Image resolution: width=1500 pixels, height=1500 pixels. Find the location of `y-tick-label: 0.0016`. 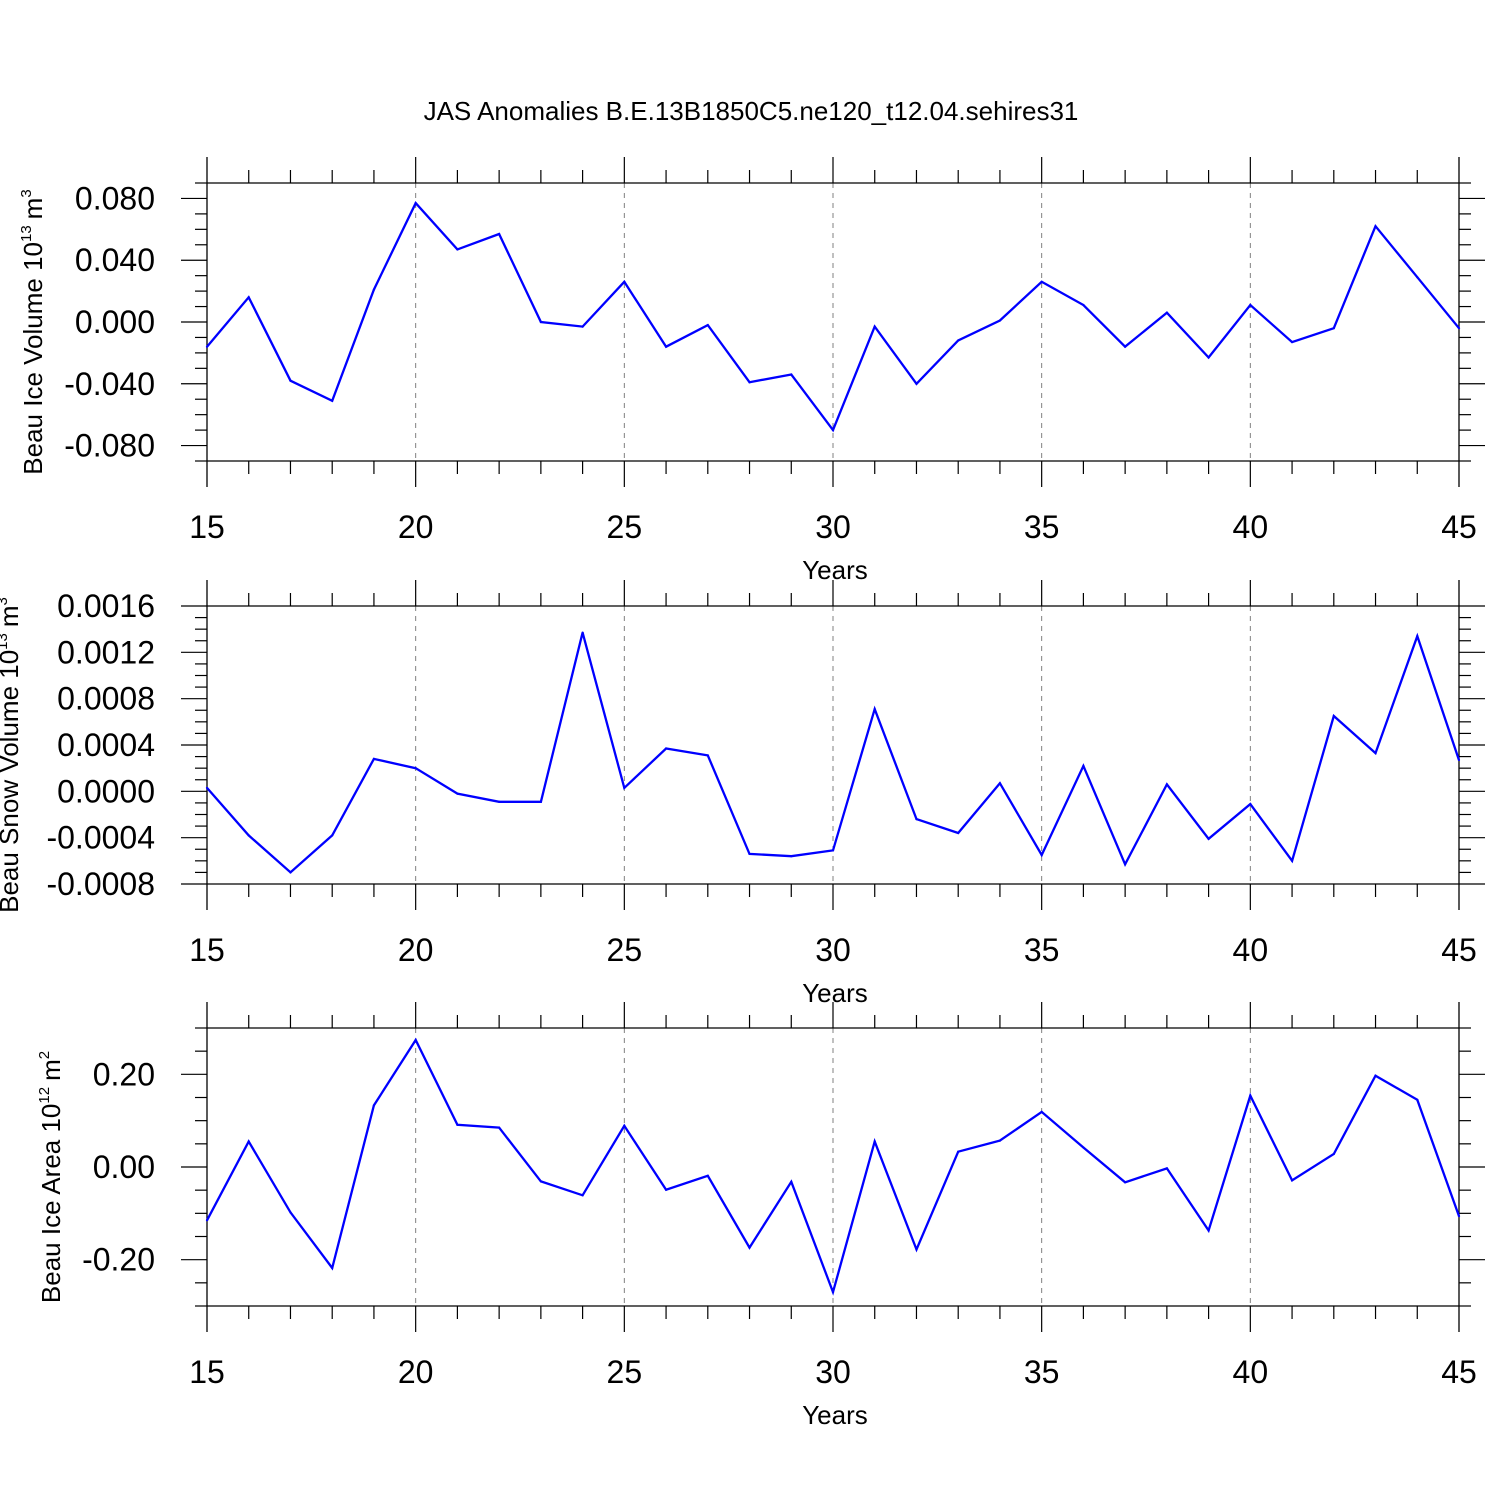

y-tick-label: 0.0016 is located at coordinates (106, 606).